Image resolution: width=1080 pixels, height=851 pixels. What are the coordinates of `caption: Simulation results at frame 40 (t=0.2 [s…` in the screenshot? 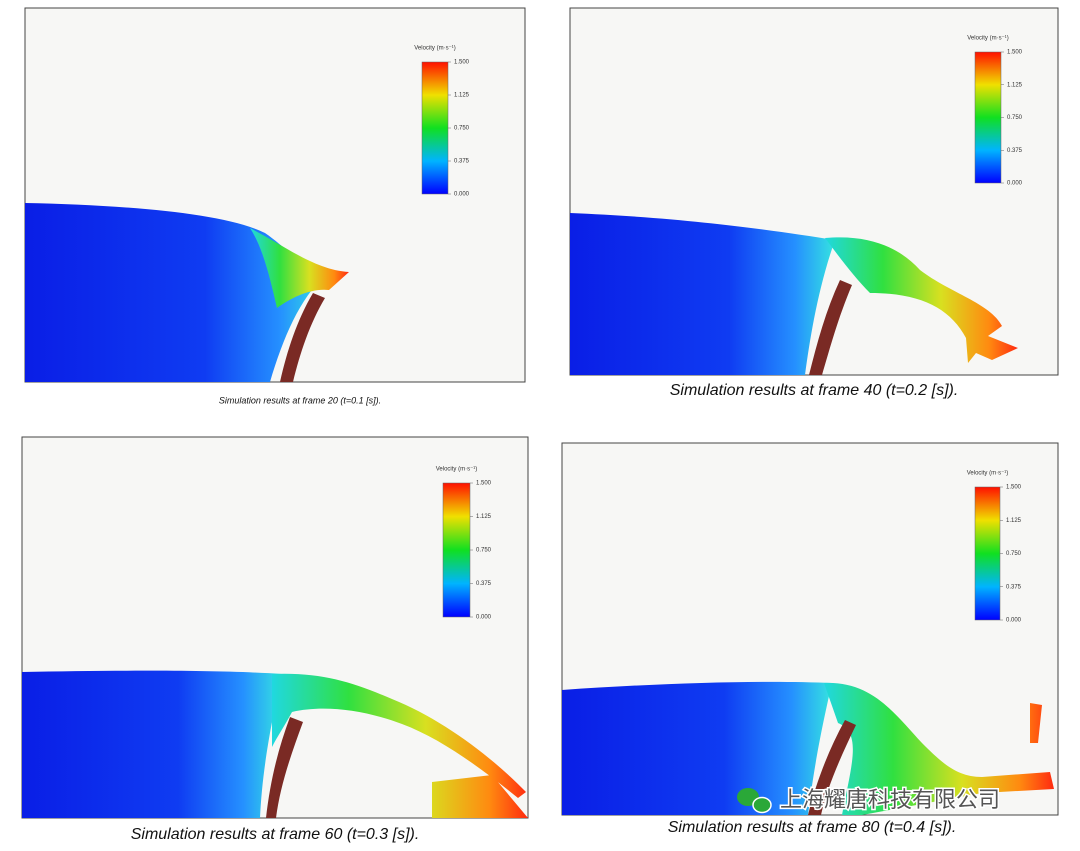 It's located at (814, 390).